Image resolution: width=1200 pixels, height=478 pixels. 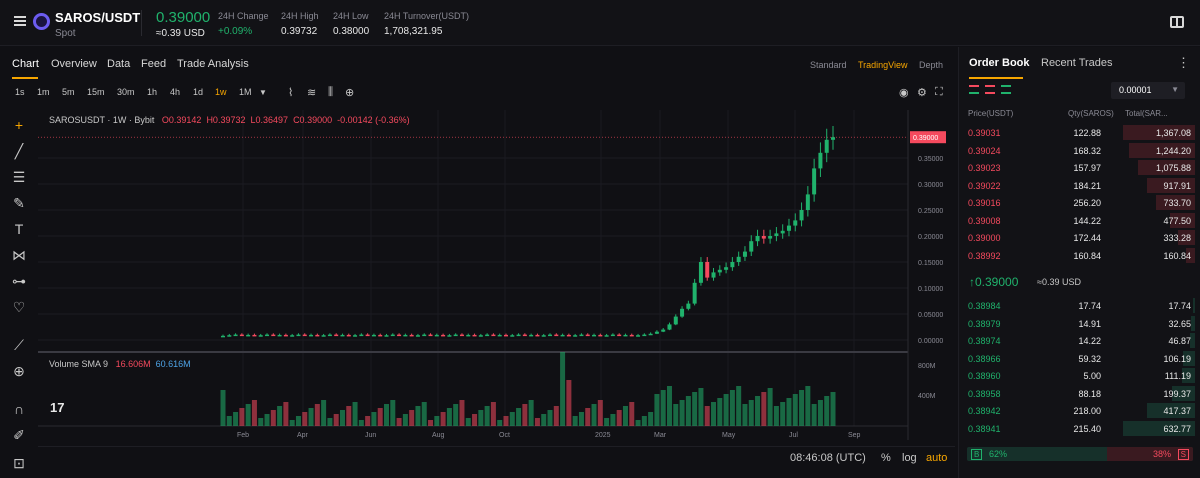 What do you see at coordinates (235, 31) in the screenshot?
I see `stat-value-change: +0.09%` at bounding box center [235, 31].